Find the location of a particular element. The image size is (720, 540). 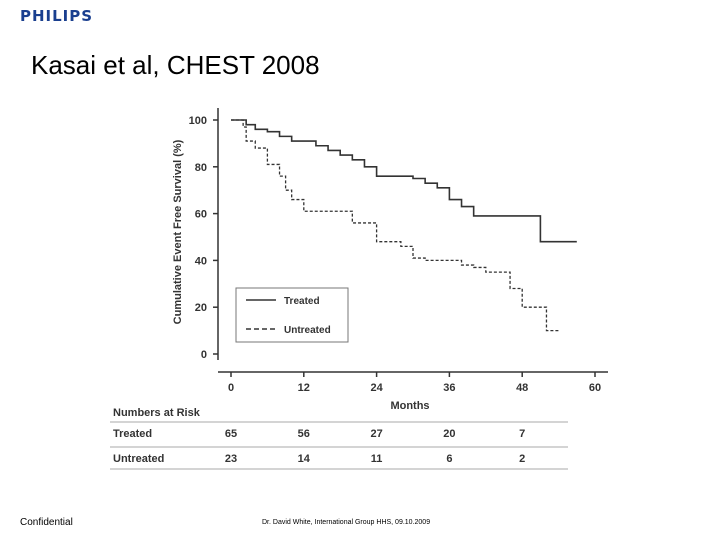

legend-treated-label: Treated is located at coordinates (302, 301).